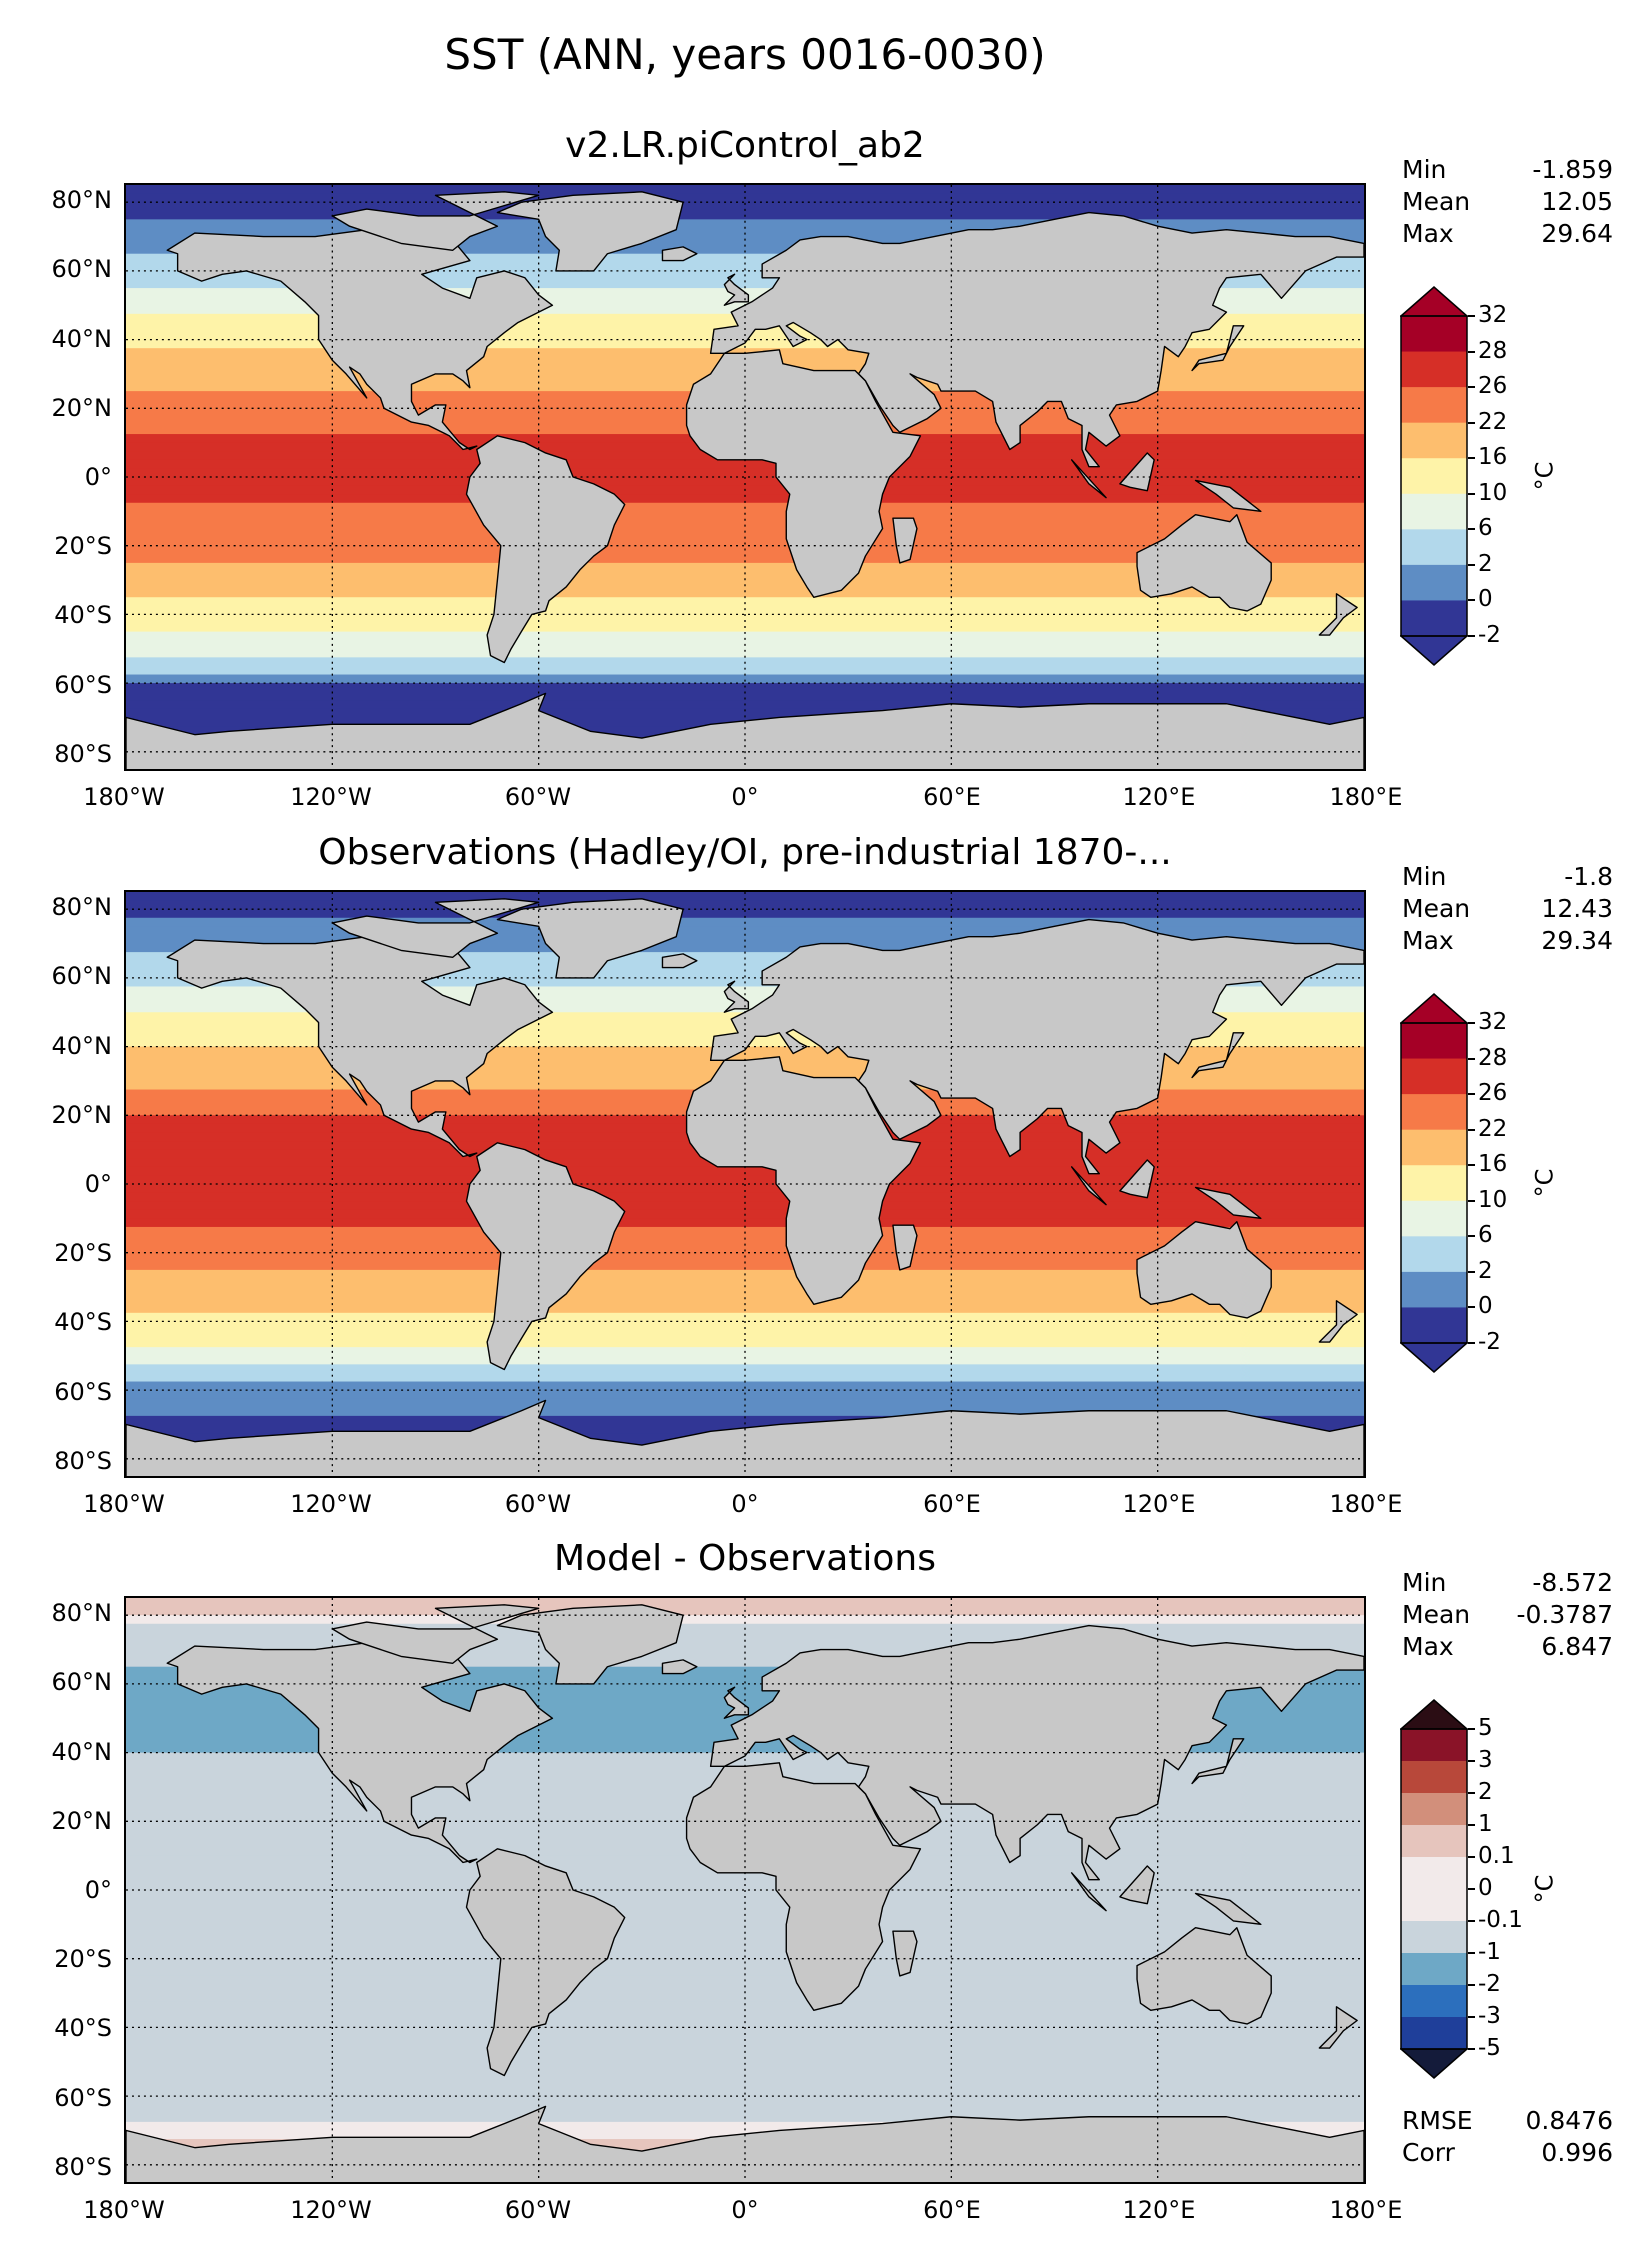 The width and height of the screenshot is (1651, 2265). Describe the element at coordinates (1565, 1614) in the screenshot. I see `stat-value: -0.3787` at that location.